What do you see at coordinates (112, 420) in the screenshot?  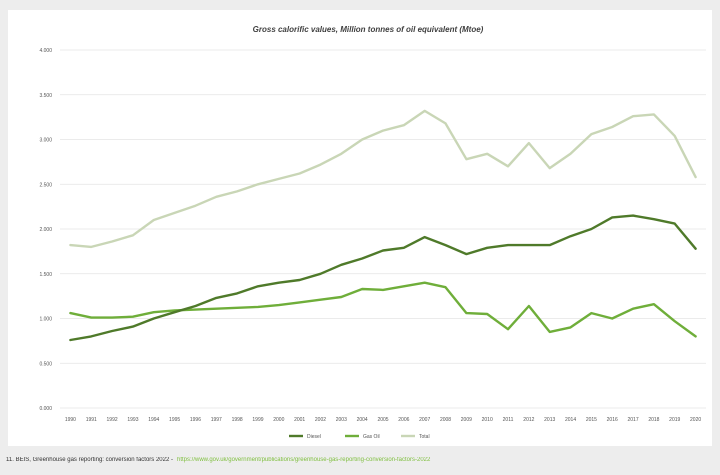 I see `x-tick-label: 1992` at bounding box center [112, 420].